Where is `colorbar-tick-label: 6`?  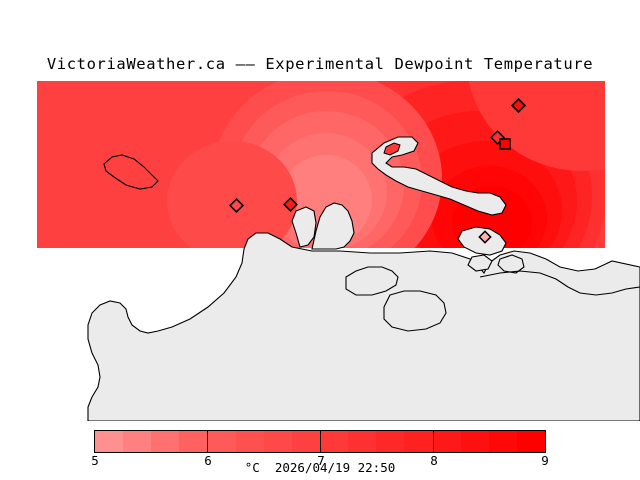
colorbar-tick-label: 6 is located at coordinates (208, 460).